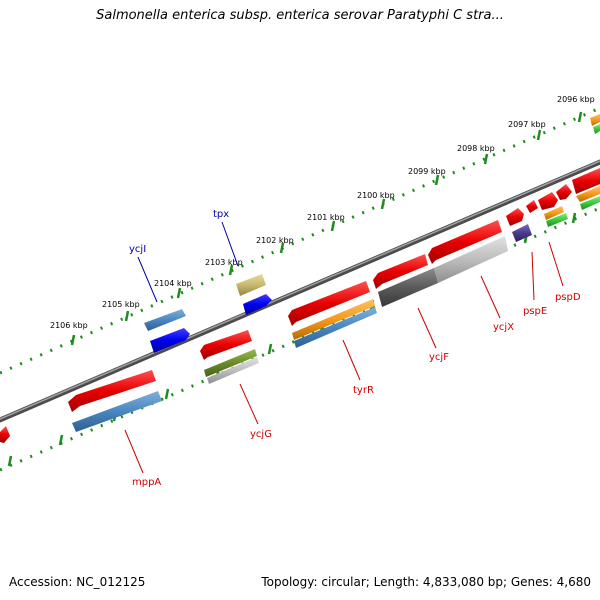  I want to click on feature-ycjF-dark, so click(408, 287).